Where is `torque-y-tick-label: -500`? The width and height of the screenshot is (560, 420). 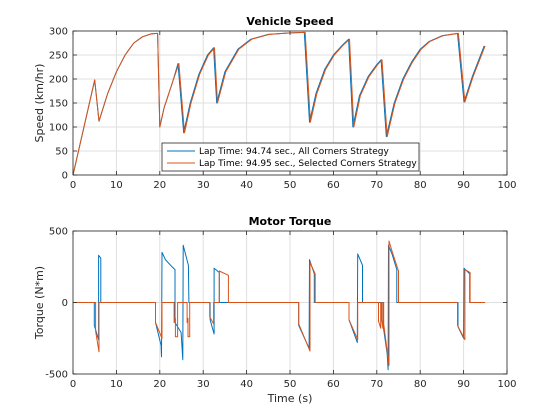
torque-y-tick-label: -500 is located at coordinates (56, 375).